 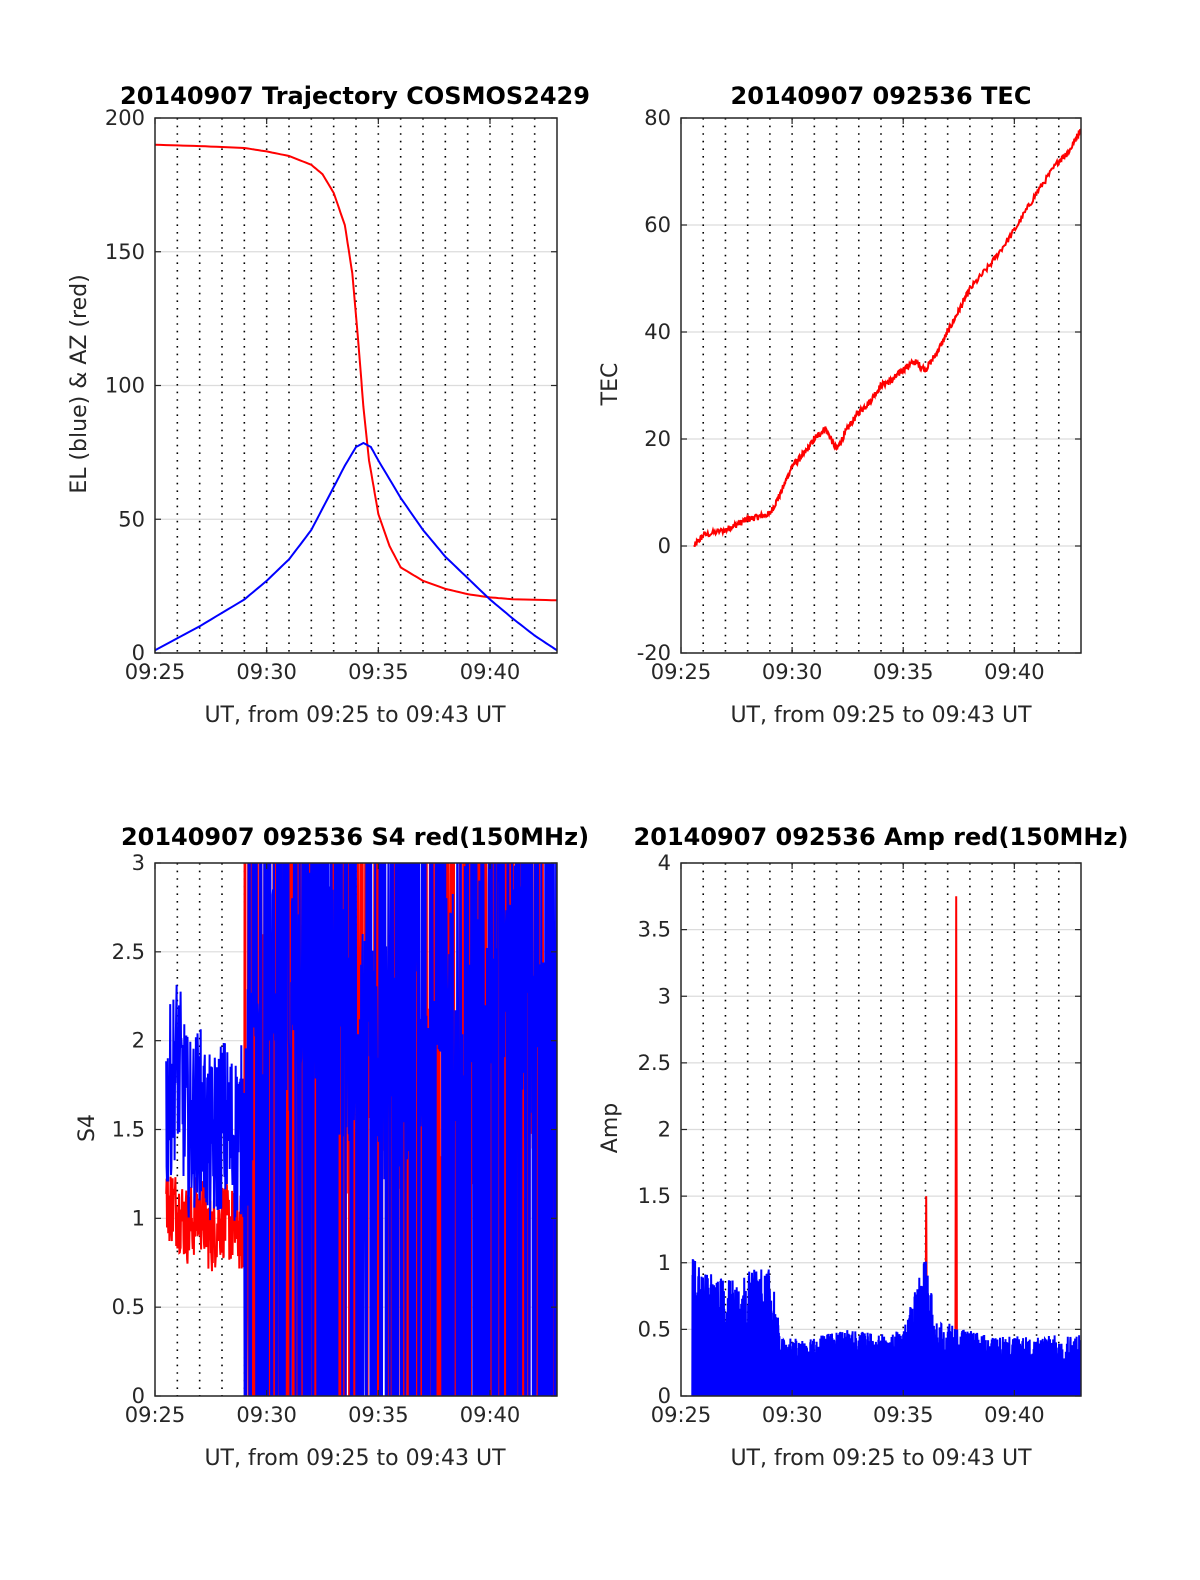 I want to click on chart-title: 20140907 092536 TEC, so click(x=881, y=96).